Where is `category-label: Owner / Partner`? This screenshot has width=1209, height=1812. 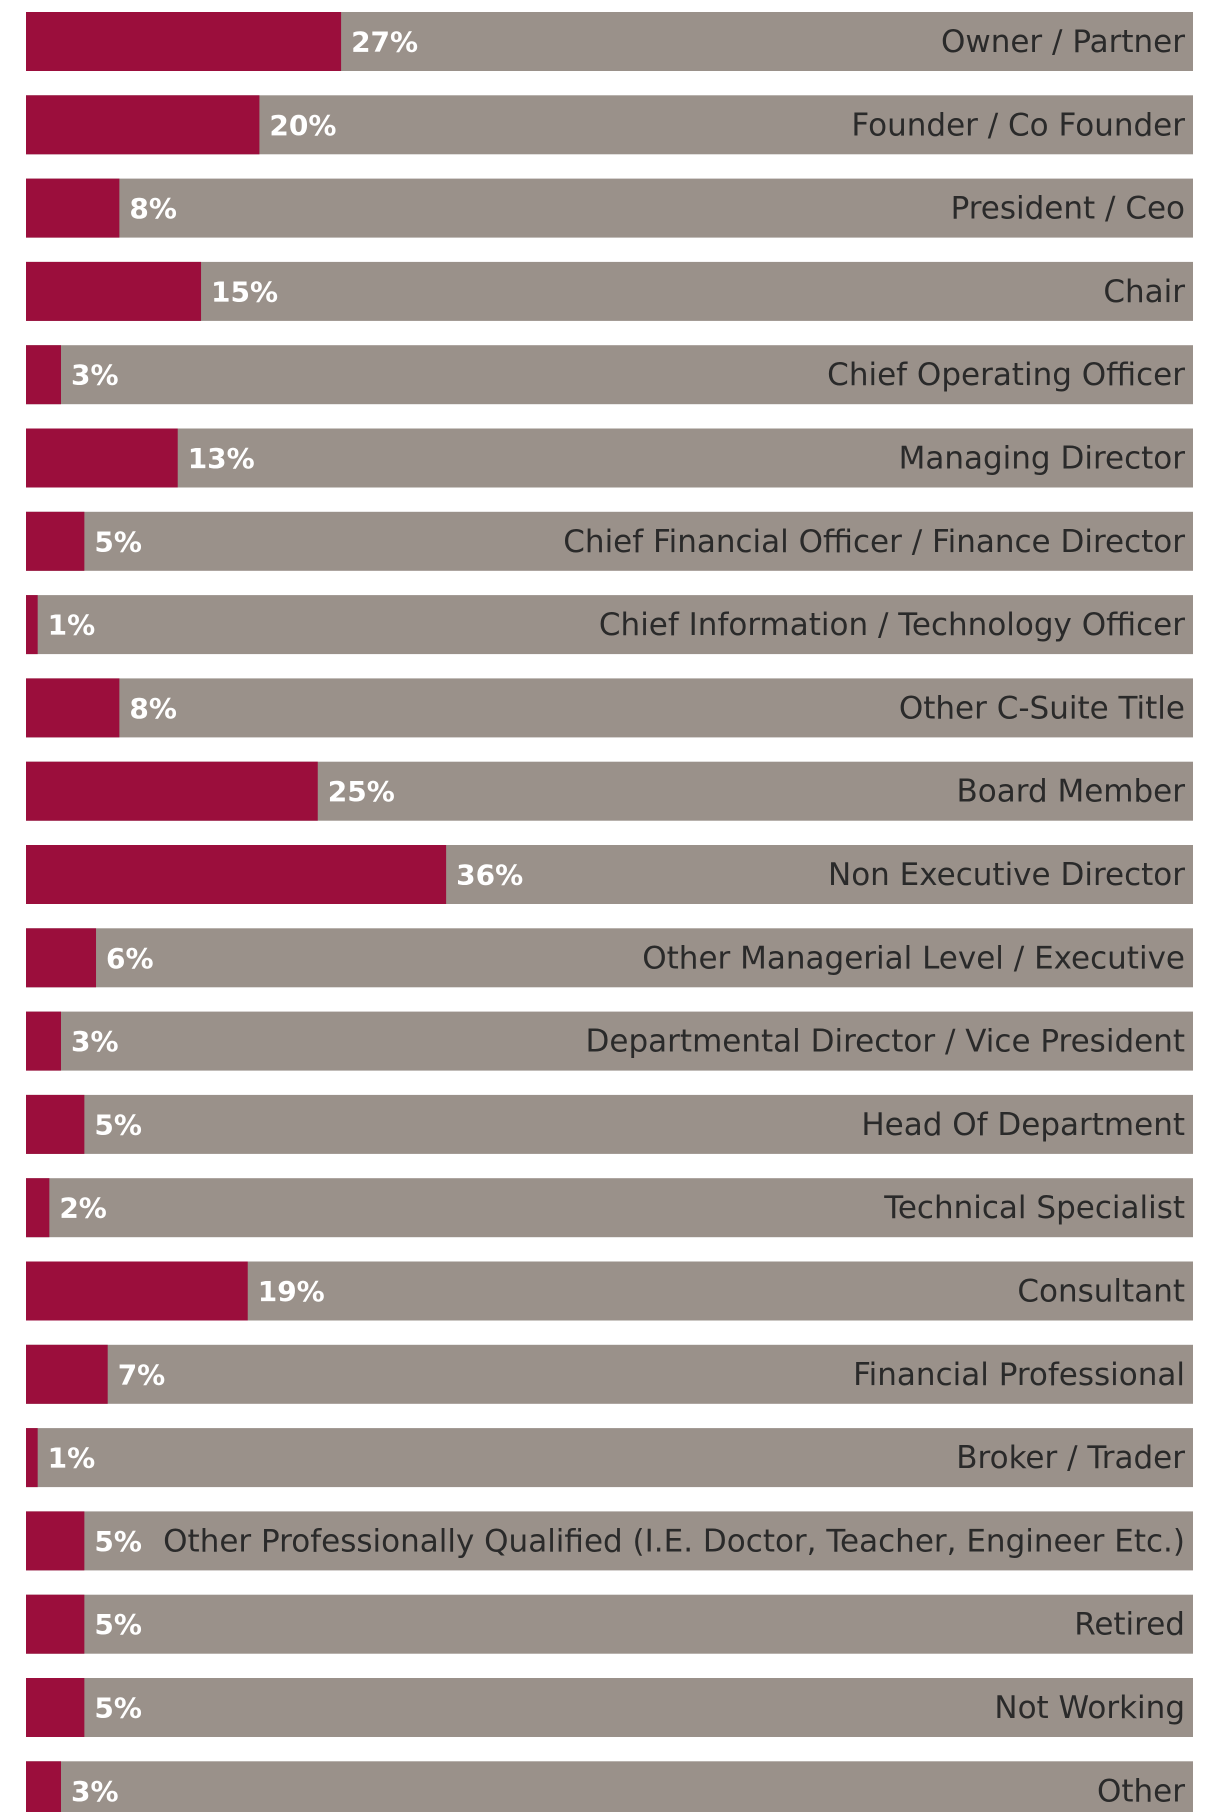
category-label: Owner / Partner is located at coordinates (1063, 42).